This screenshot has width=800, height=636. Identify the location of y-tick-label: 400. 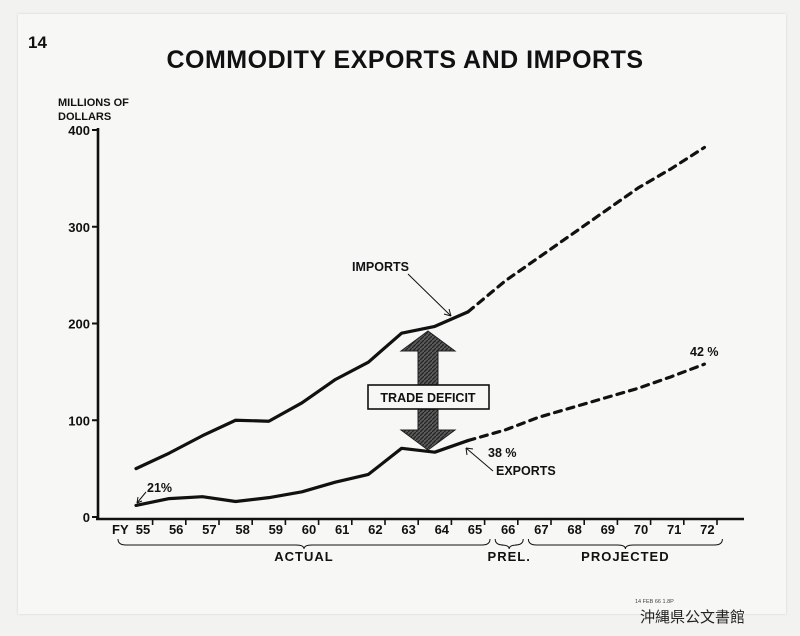
(79, 130).